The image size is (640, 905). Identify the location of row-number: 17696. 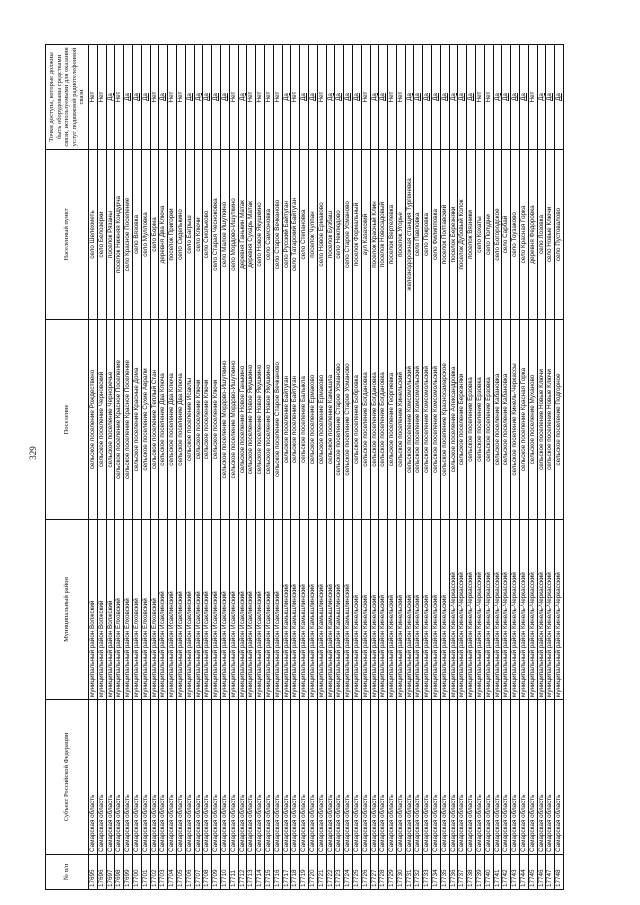
(102, 872).